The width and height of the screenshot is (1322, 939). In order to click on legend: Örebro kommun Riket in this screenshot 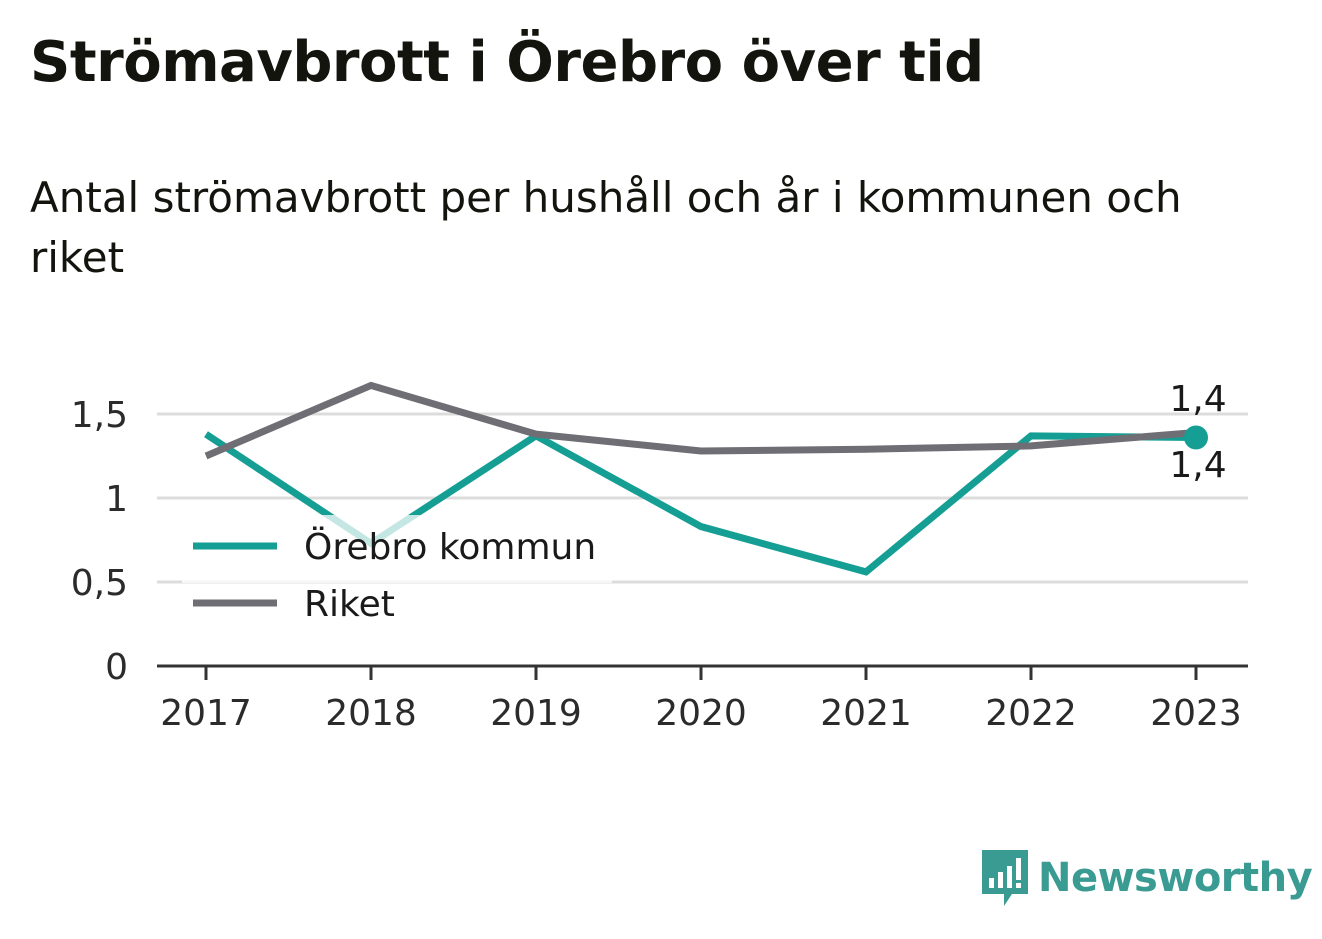, I will do `click(397, 570)`.